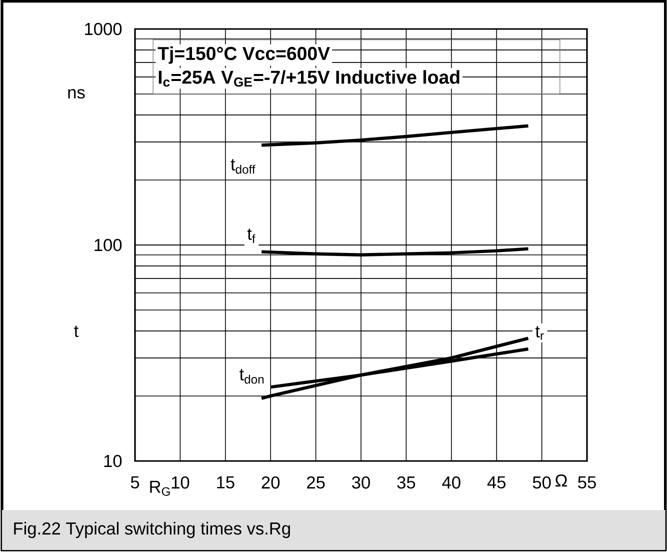 The image size is (667, 552). Describe the element at coordinates (309, 78) in the screenshot. I see `annotation: I$_{c}$=25A V$_{GE}$=-7/+15V Inductive load` at that location.